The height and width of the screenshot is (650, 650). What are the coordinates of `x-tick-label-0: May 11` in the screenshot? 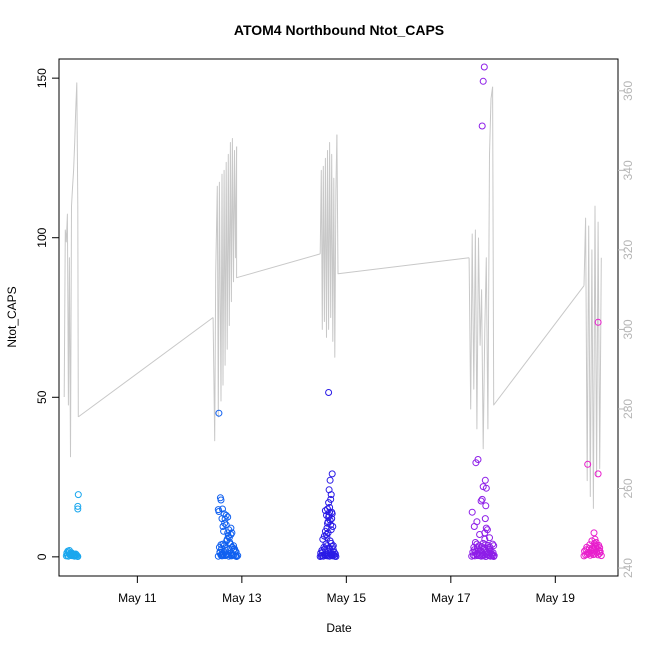 It's located at (137, 598).